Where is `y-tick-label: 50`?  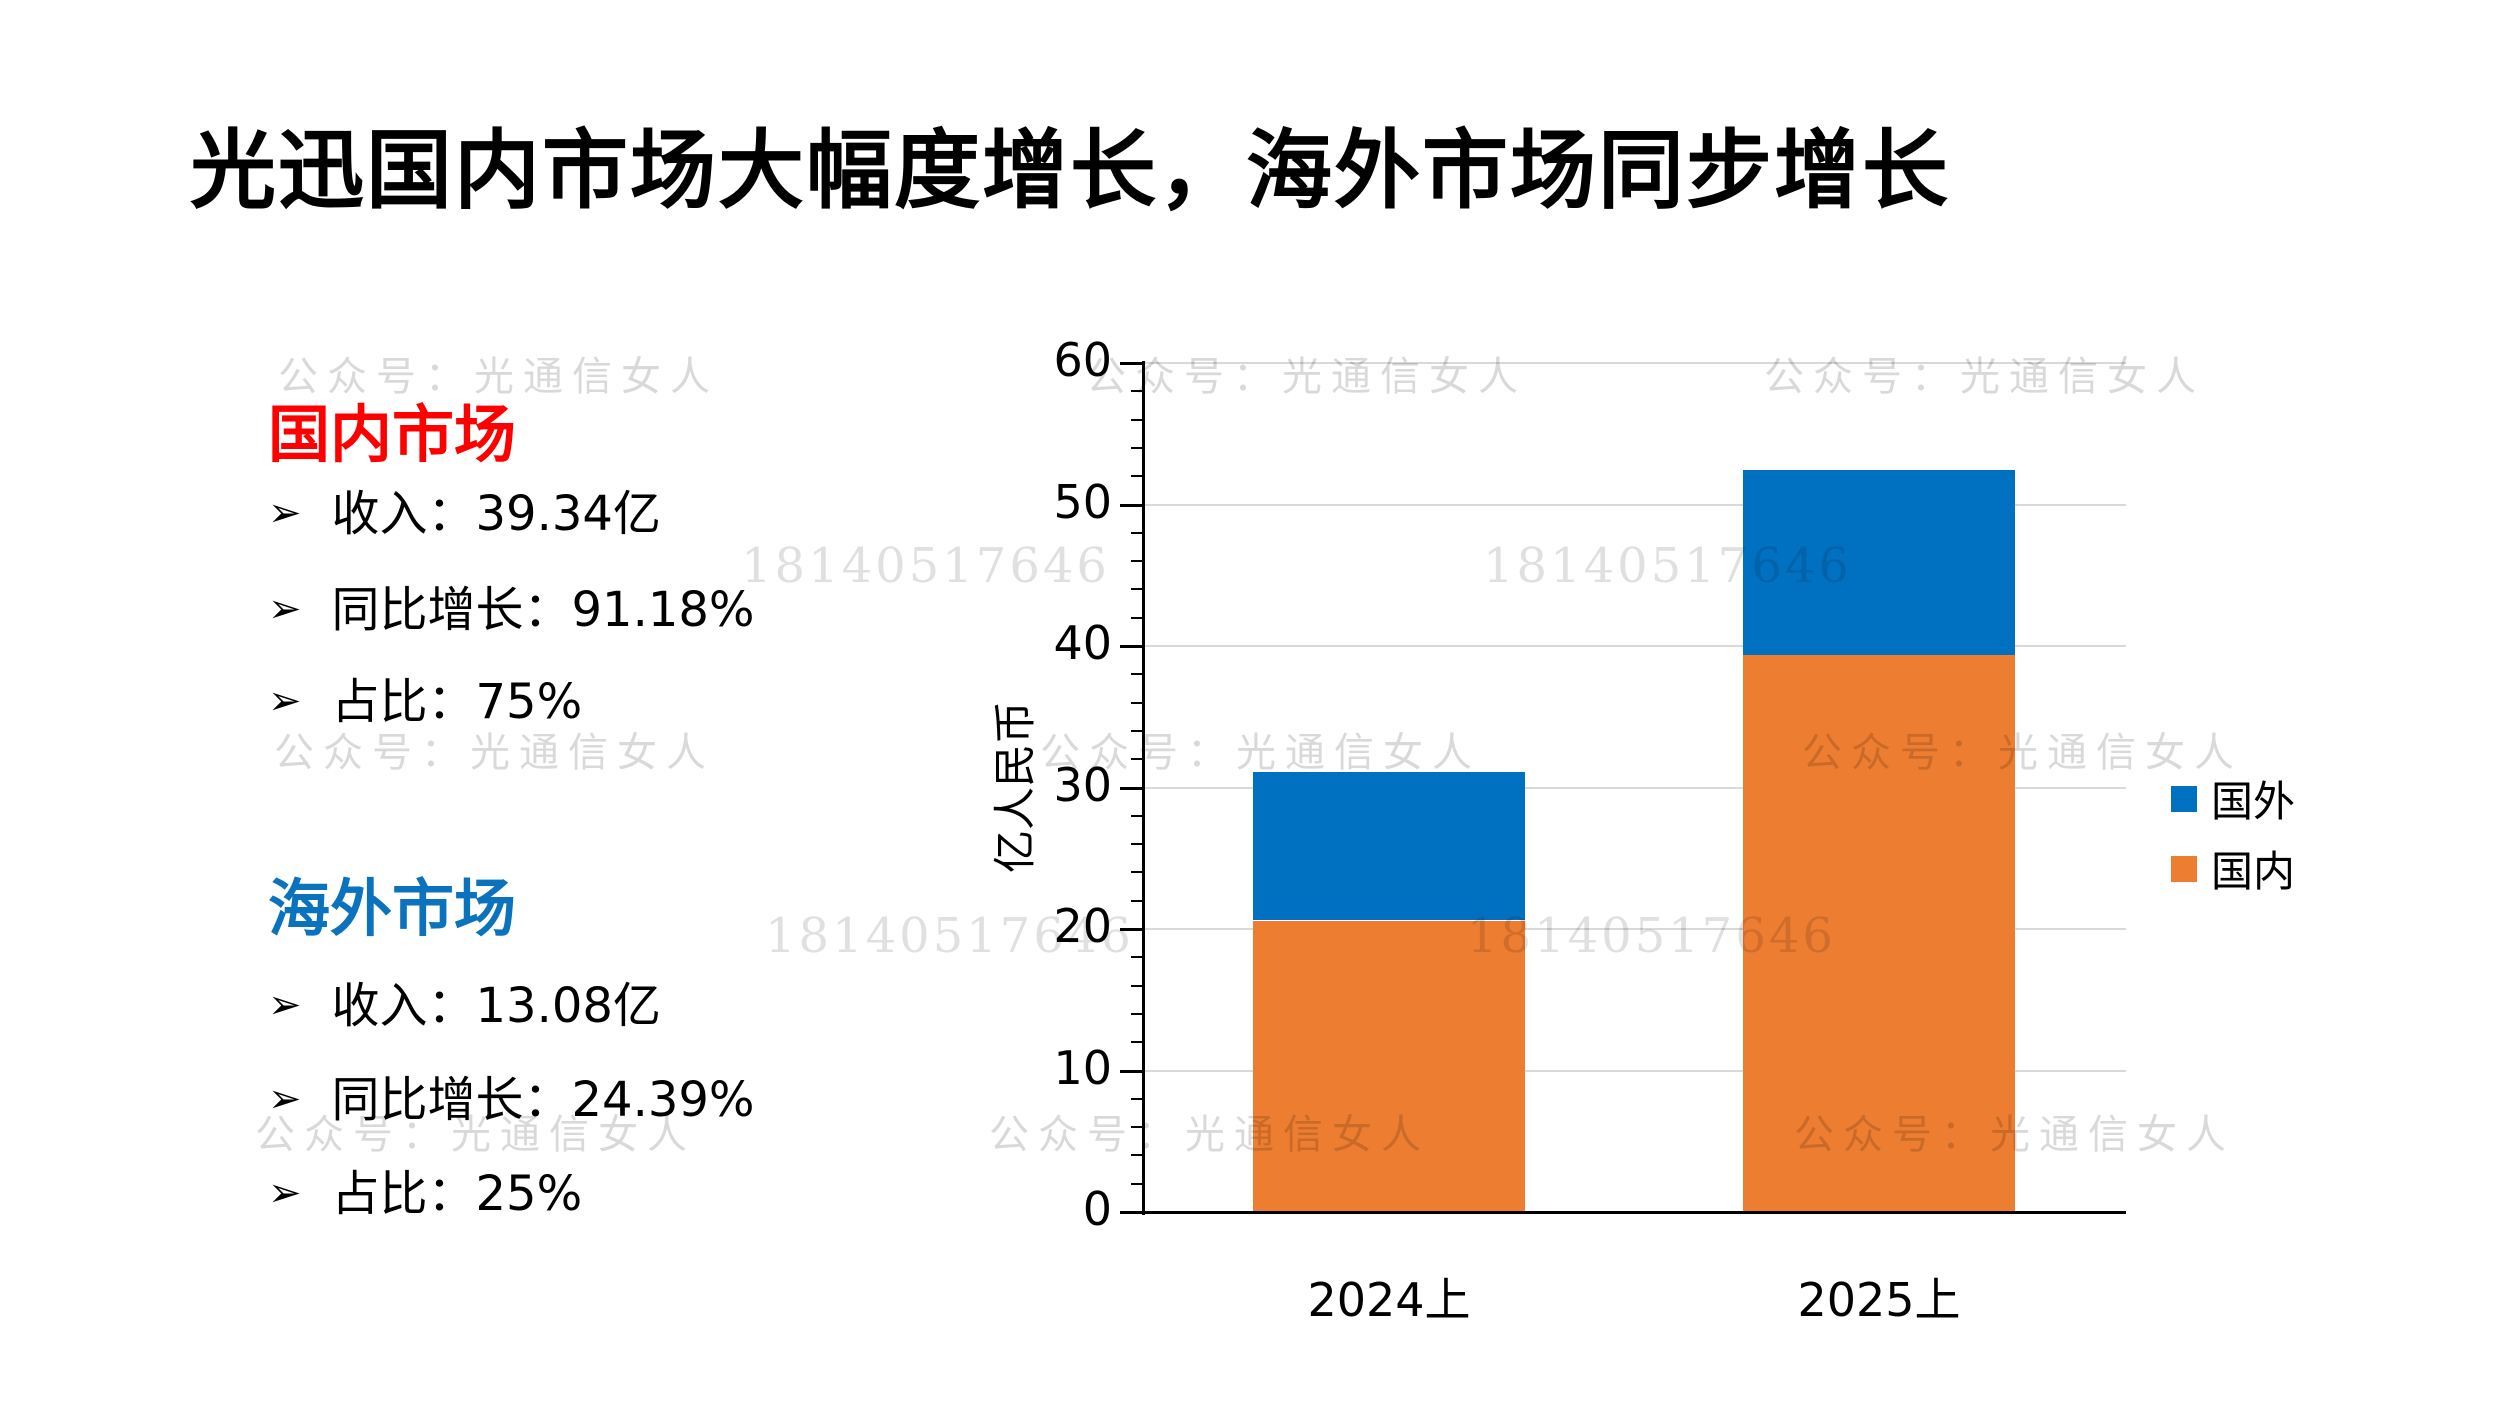 y-tick-label: 50 is located at coordinates (1082, 501).